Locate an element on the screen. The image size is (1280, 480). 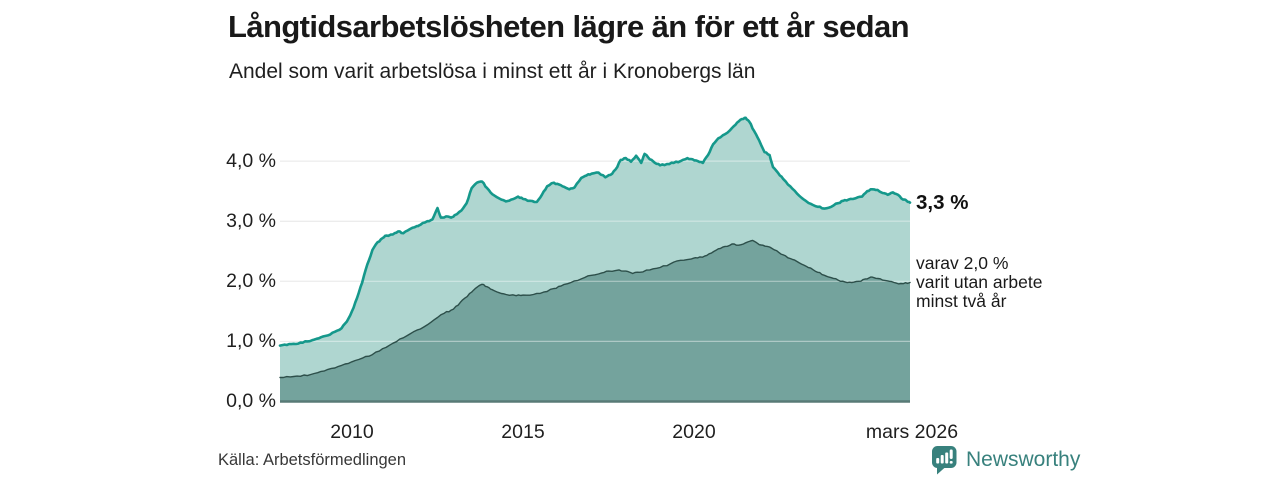
newsworthy-logo: Newsworthy is located at coordinates (1005, 460).